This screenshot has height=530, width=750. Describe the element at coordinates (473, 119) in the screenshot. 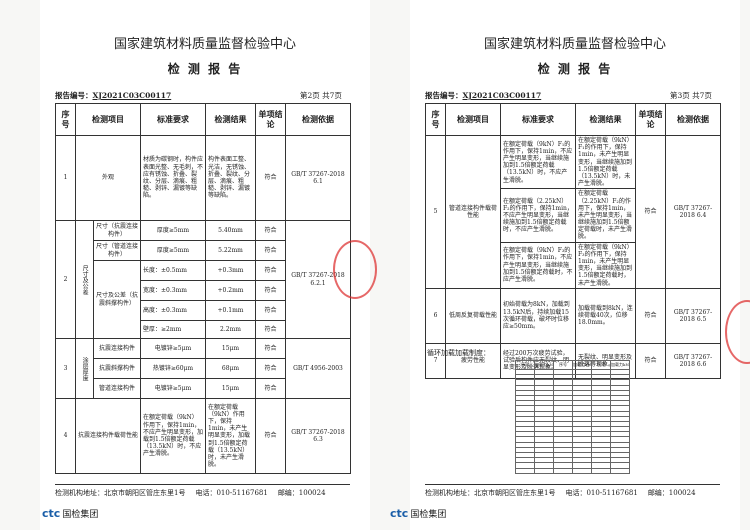

I see `th: 检测项目` at that location.